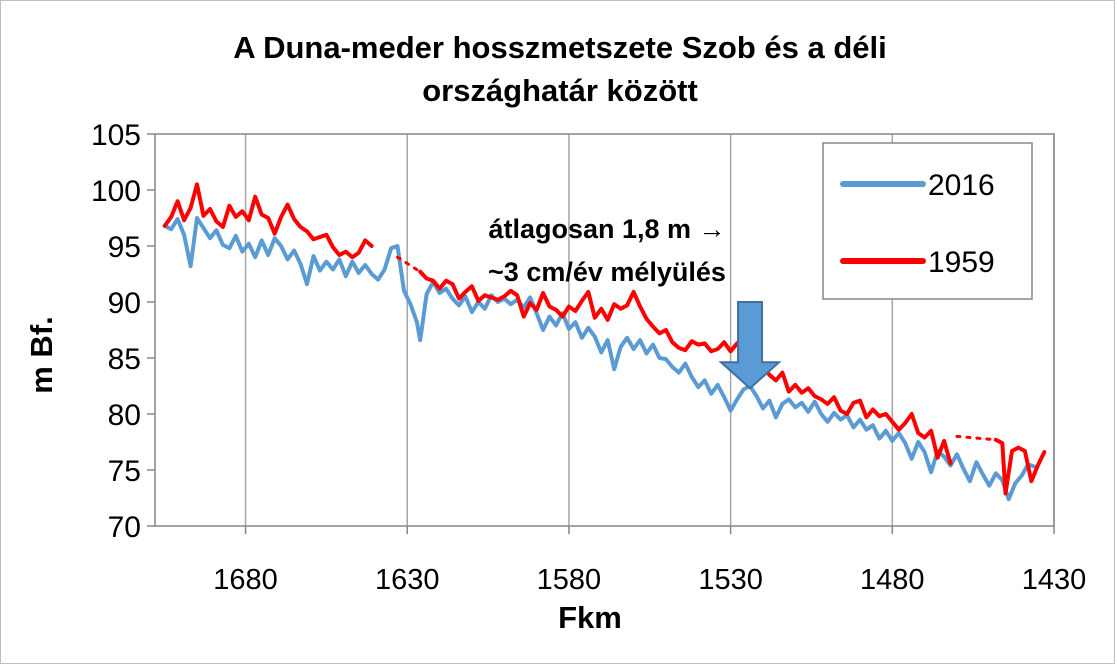  What do you see at coordinates (961, 262) in the screenshot?
I see `legend-label-1959: 1959` at bounding box center [961, 262].